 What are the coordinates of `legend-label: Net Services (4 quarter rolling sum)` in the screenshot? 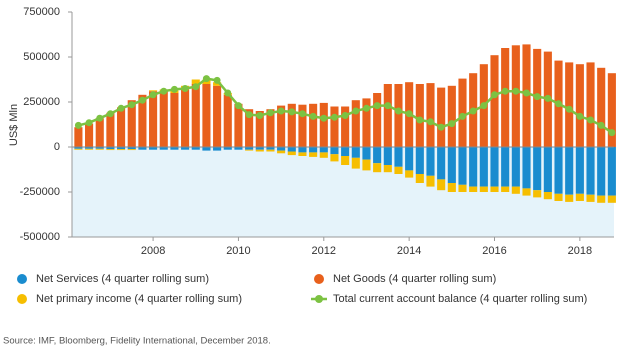 It's located at (122, 279).